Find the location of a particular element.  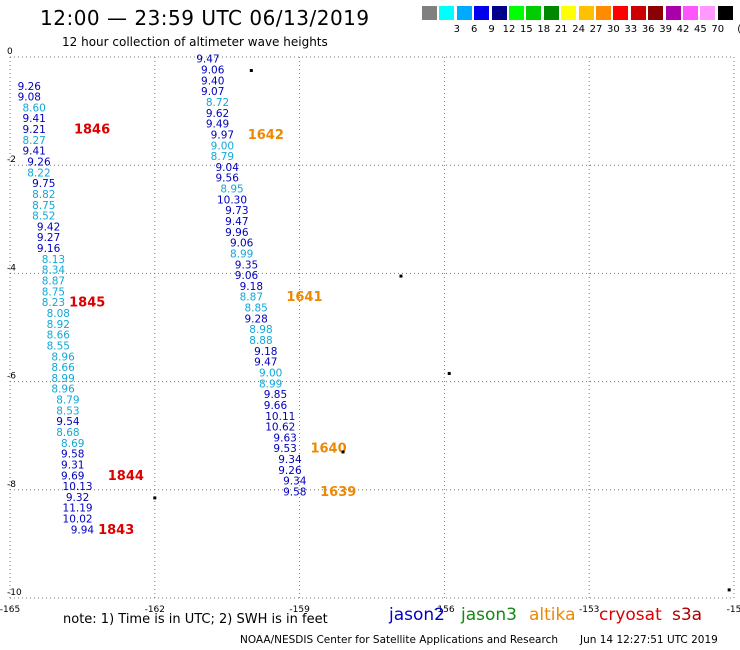

data-point-label: 9.28 is located at coordinates (255, 319).